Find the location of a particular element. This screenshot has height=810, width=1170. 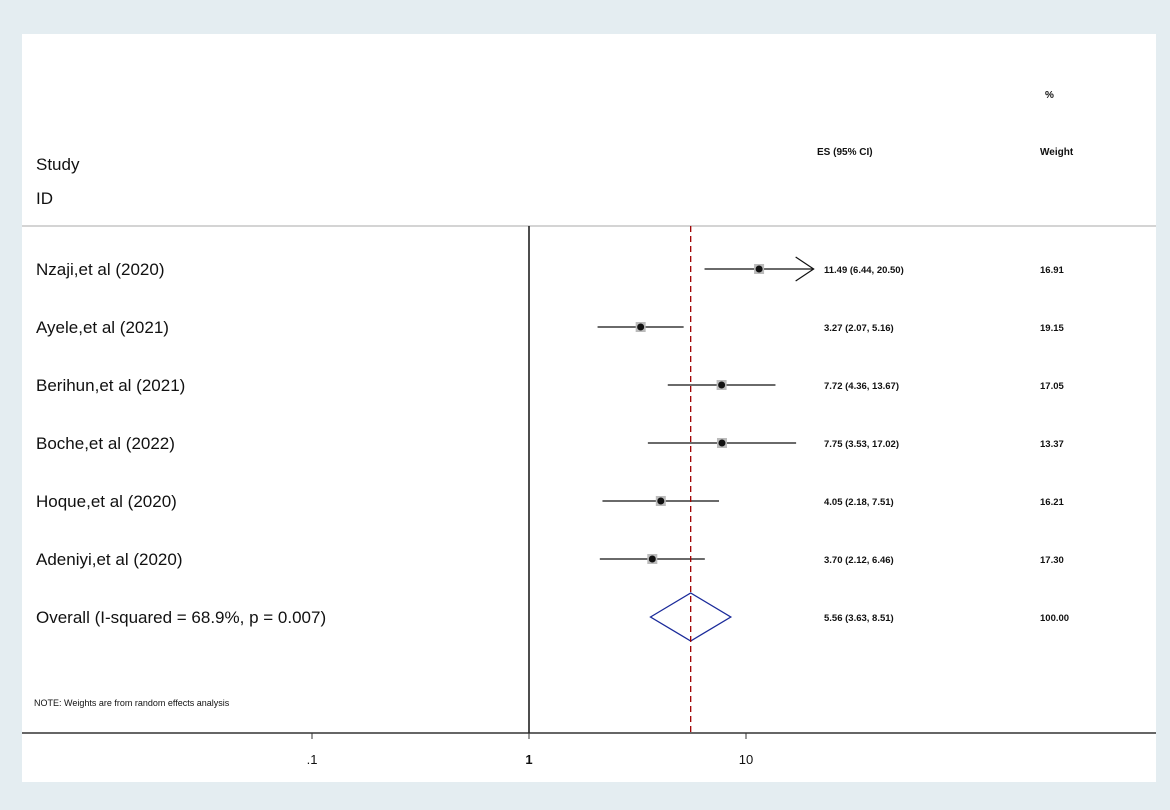

header-id: ID is located at coordinates (44, 198).